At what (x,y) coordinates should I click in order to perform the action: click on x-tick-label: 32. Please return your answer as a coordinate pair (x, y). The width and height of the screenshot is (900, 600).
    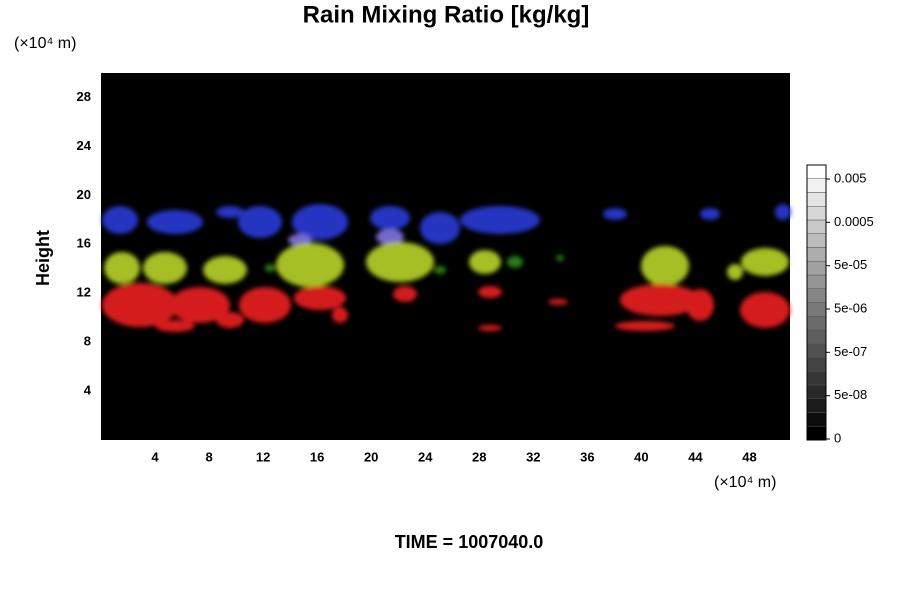
    Looking at the image, I should click on (533, 456).